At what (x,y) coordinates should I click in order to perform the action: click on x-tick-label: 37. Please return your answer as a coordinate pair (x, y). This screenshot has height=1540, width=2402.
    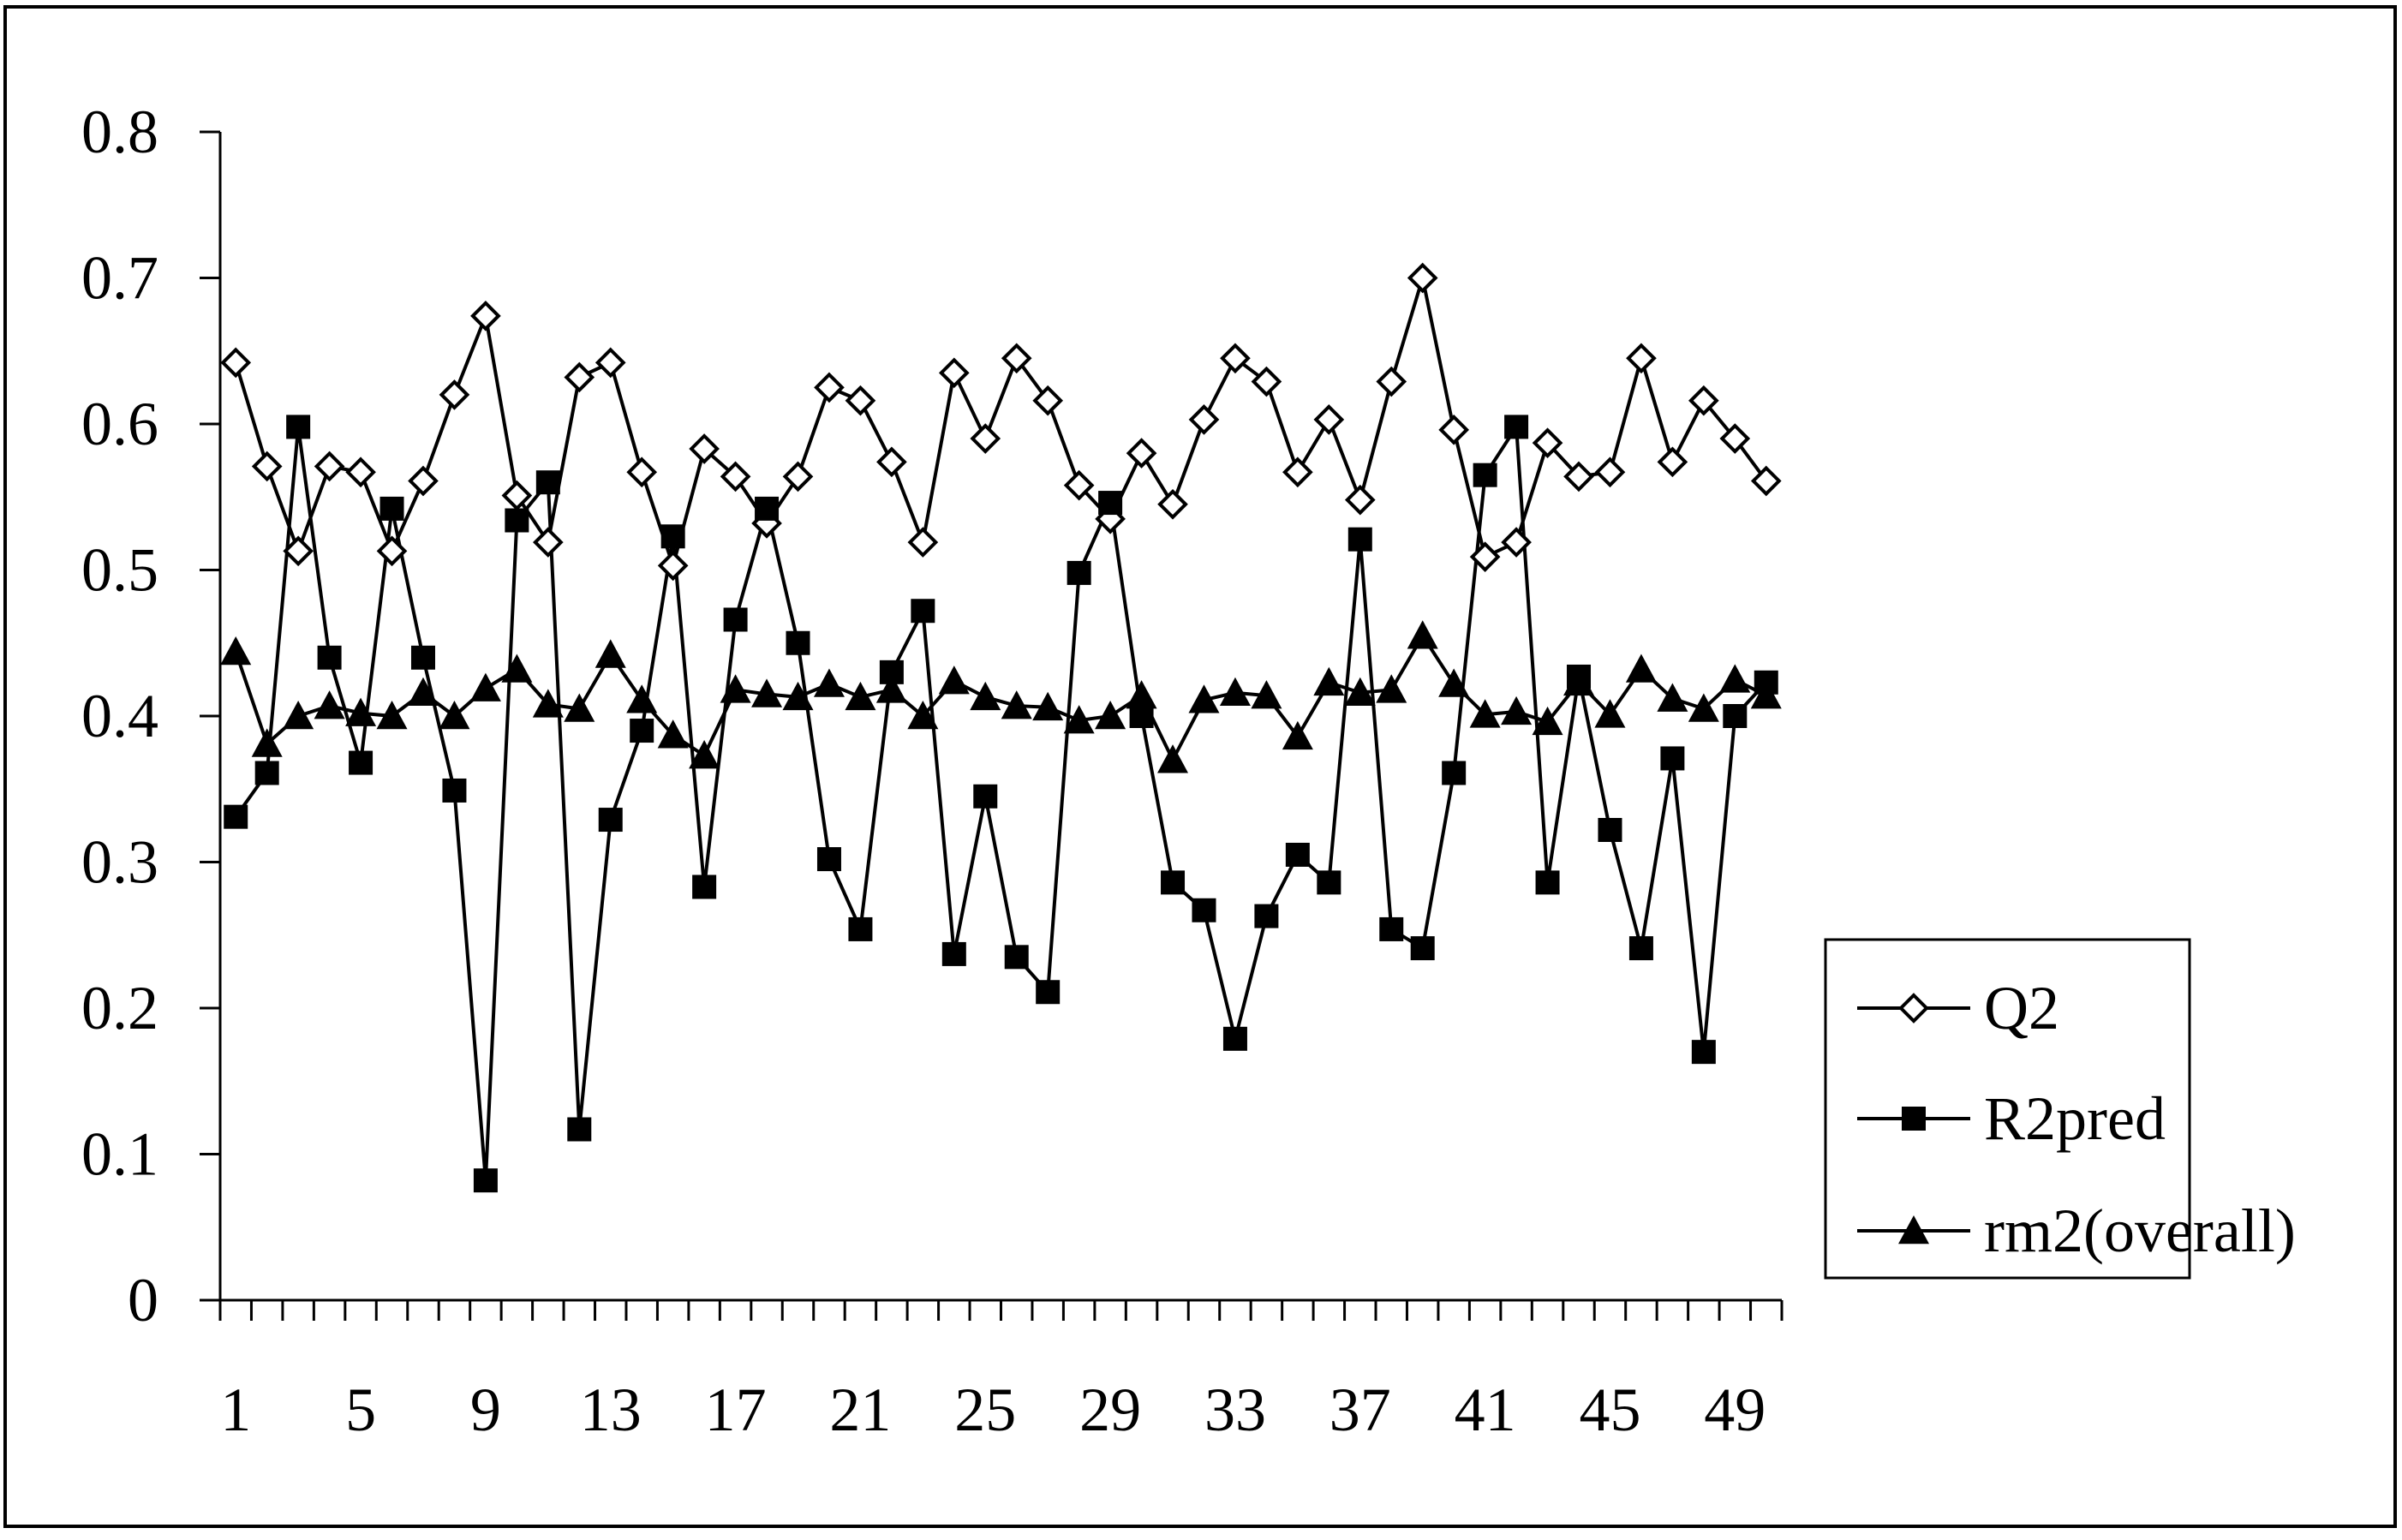
    Looking at the image, I should click on (1360, 1410).